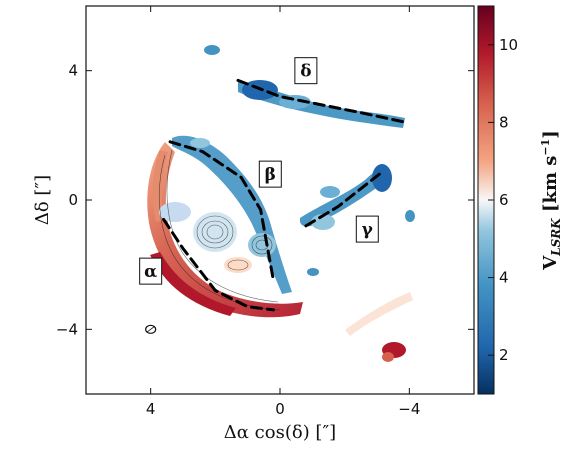 The image size is (581, 449). What do you see at coordinates (73, 200) in the screenshot?
I see `y-tick-label: 0` at bounding box center [73, 200].